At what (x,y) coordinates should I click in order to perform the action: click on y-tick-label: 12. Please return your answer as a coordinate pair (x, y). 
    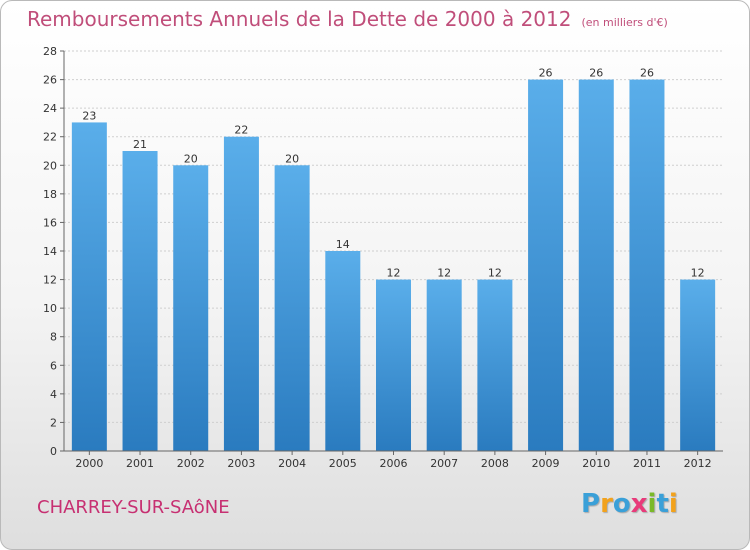
    Looking at the image, I should click on (50, 280).